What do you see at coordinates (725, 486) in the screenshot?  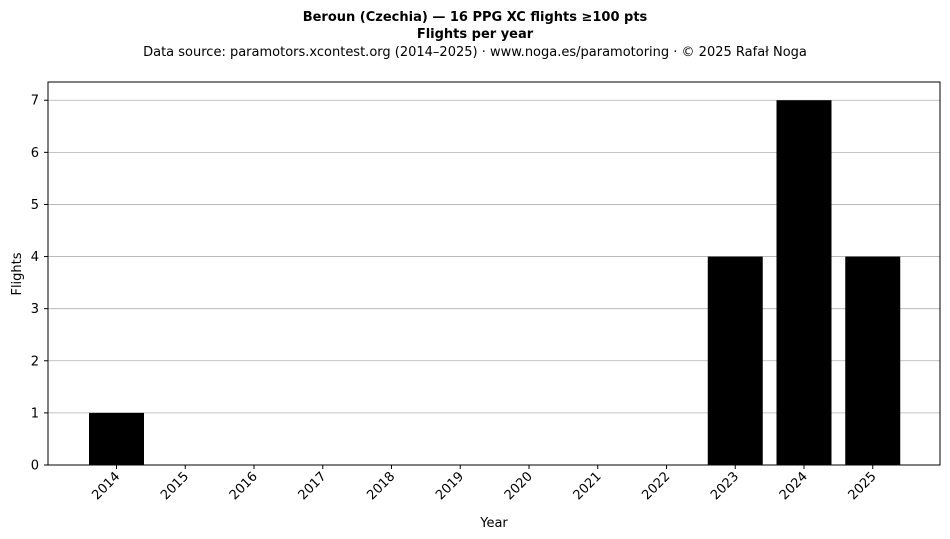 I see `x-tick-label: 2023` at bounding box center [725, 486].